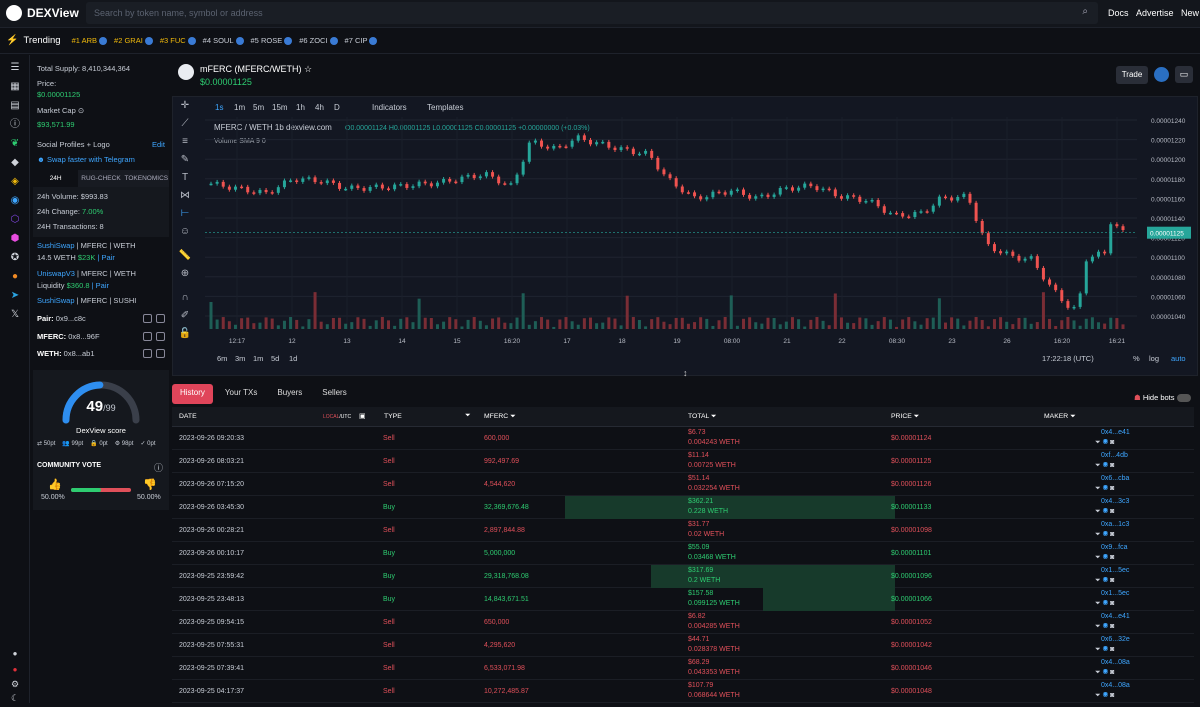 This screenshot has height=707, width=1200. What do you see at coordinates (15, 698) in the screenshot?
I see `moon-icon: ☾` at bounding box center [15, 698].